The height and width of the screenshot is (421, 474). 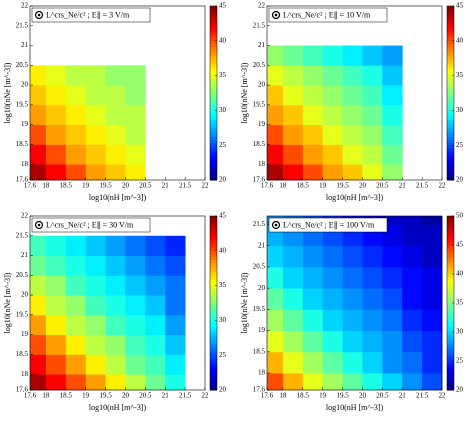 What do you see at coordinates (223, 110) in the screenshot?
I see `colorbar-tick-label: 30` at bounding box center [223, 110].